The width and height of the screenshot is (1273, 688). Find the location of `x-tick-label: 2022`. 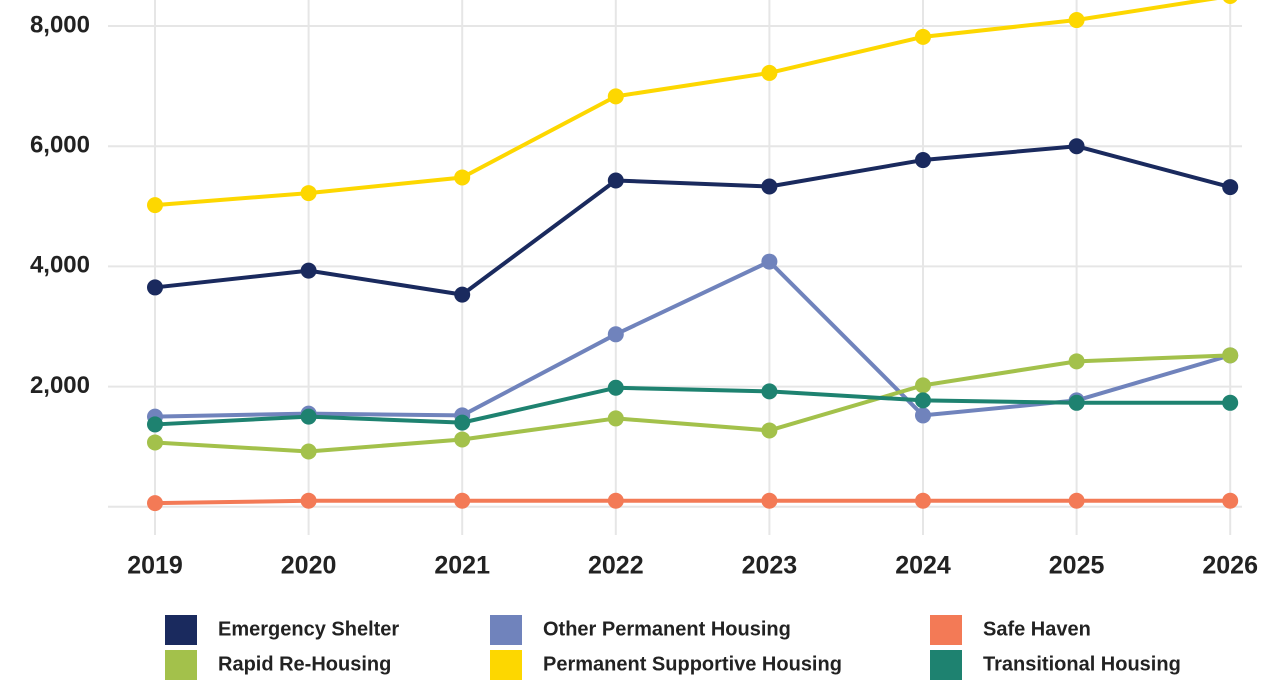

x-tick-label: 2022 is located at coordinates (616, 566).